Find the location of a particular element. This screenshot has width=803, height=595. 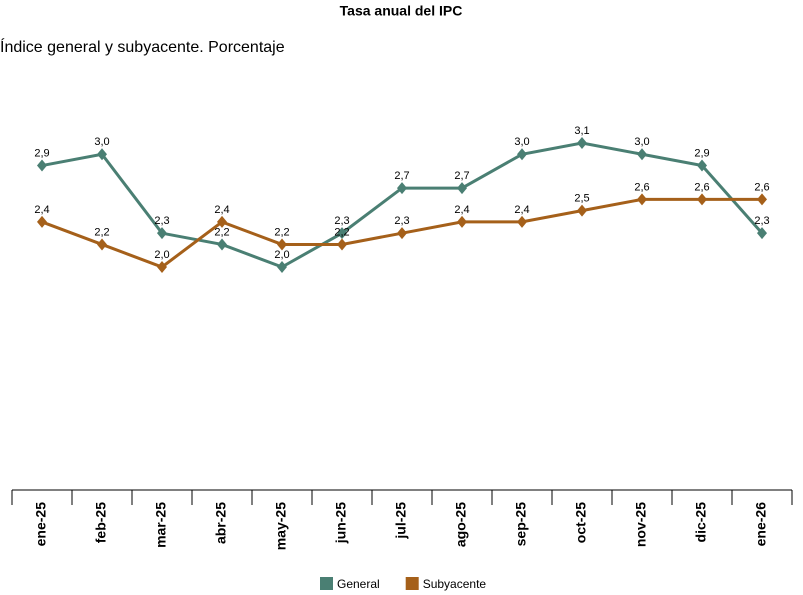

x-tick-label: sep-25 is located at coordinates (521, 524).